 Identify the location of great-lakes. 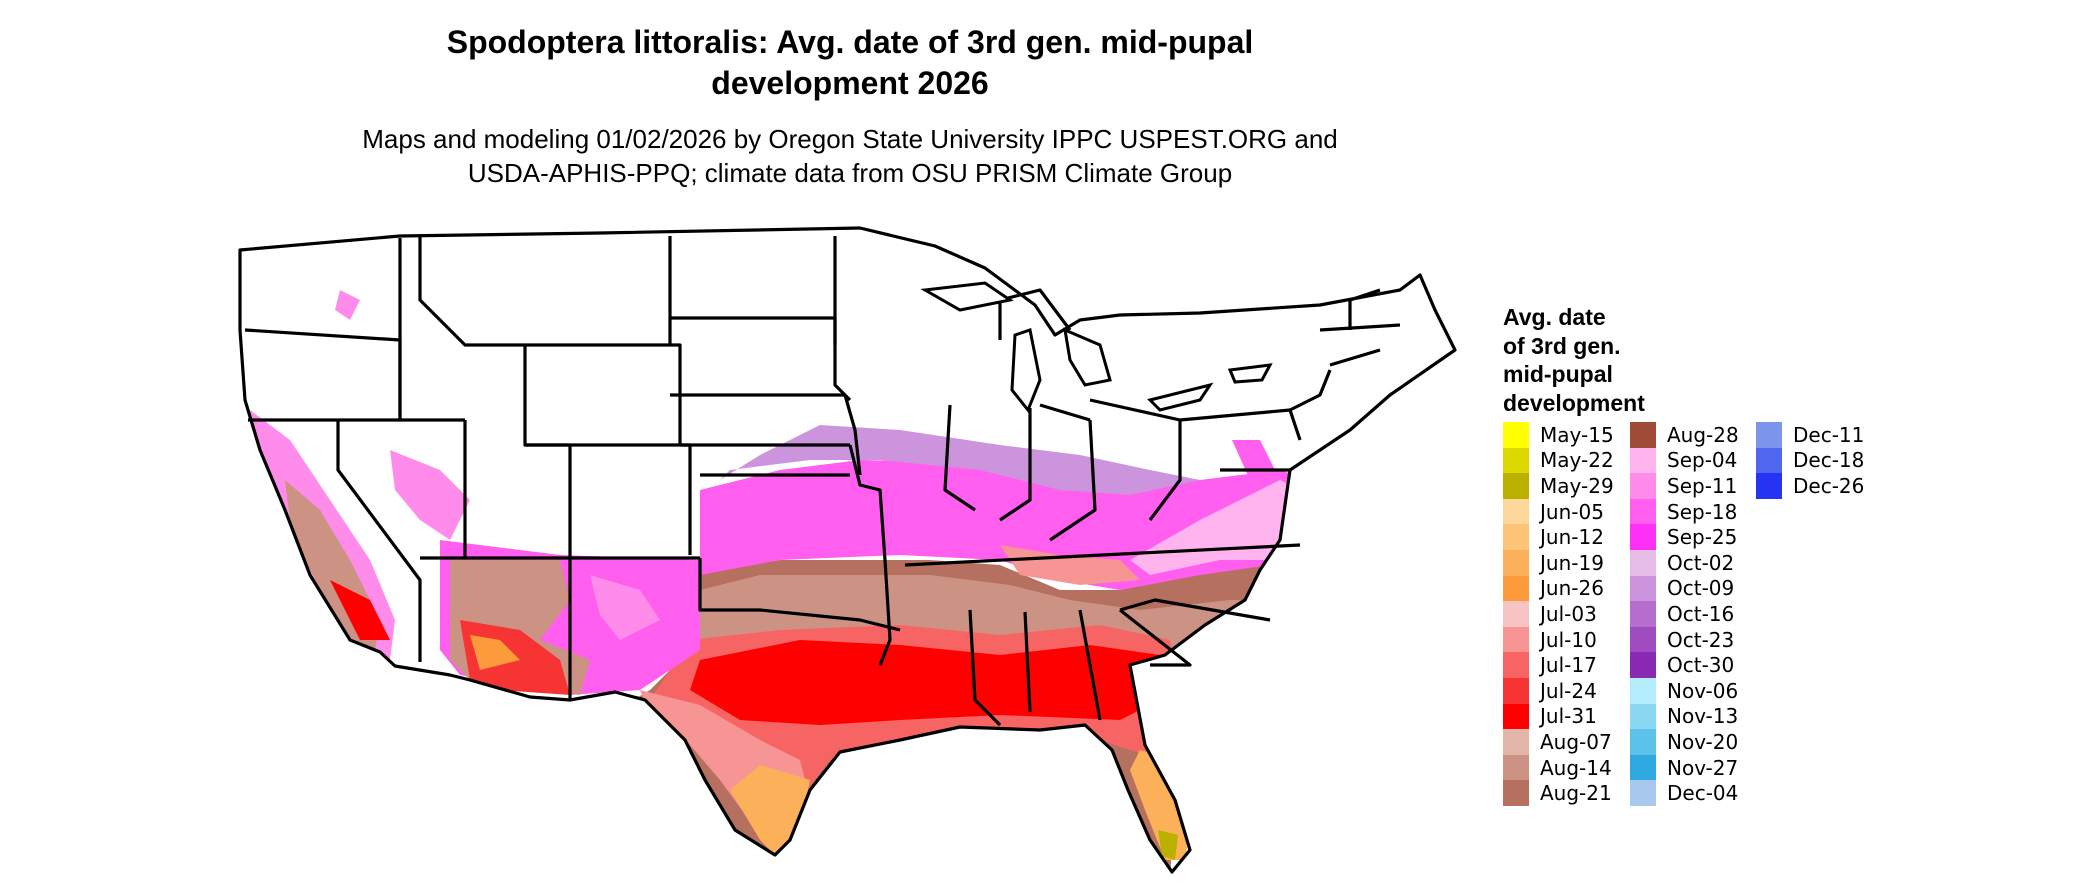
(1096, 347).